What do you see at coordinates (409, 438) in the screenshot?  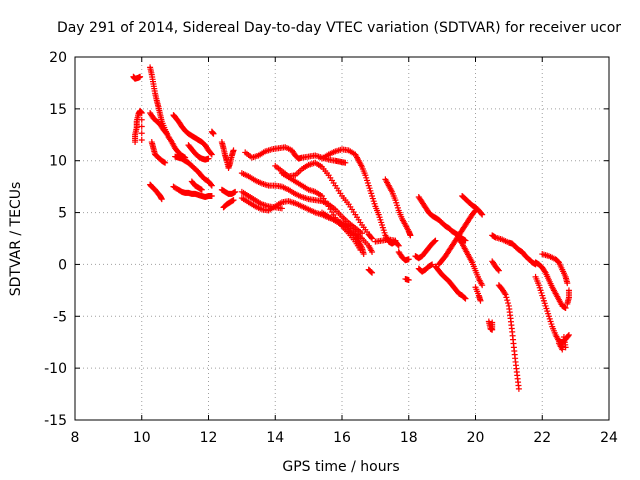 I see `x-tick-label: 18` at bounding box center [409, 438].